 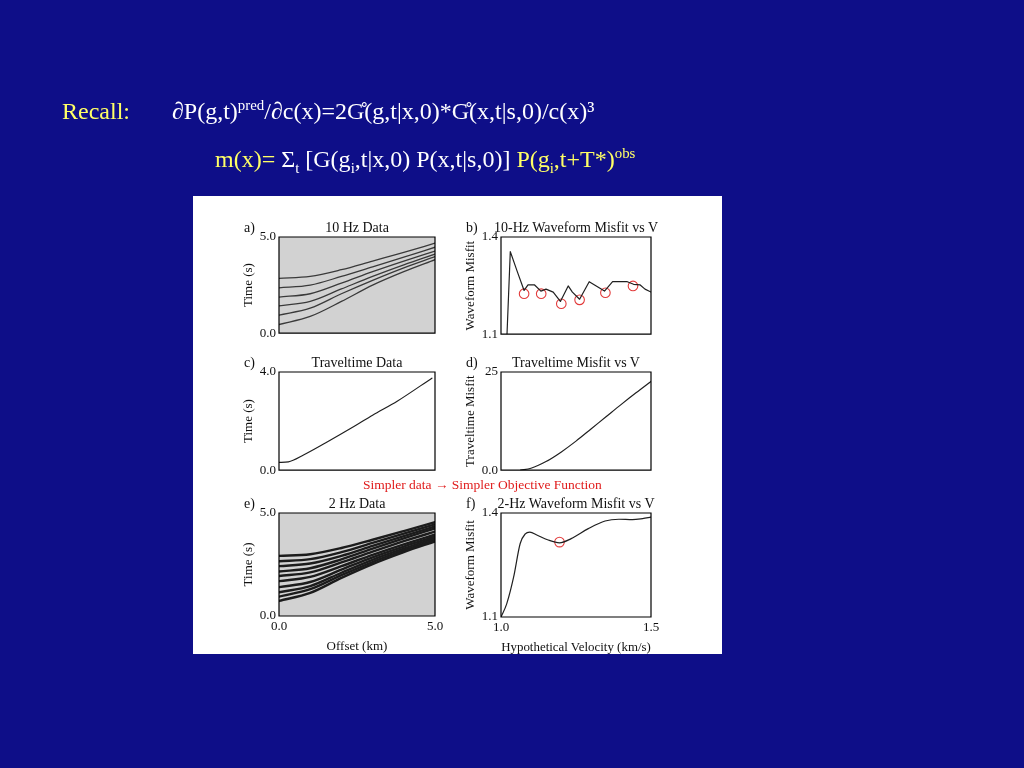 I want to click on chart-title: Traveltime Misfit vs V, so click(x=576, y=362).